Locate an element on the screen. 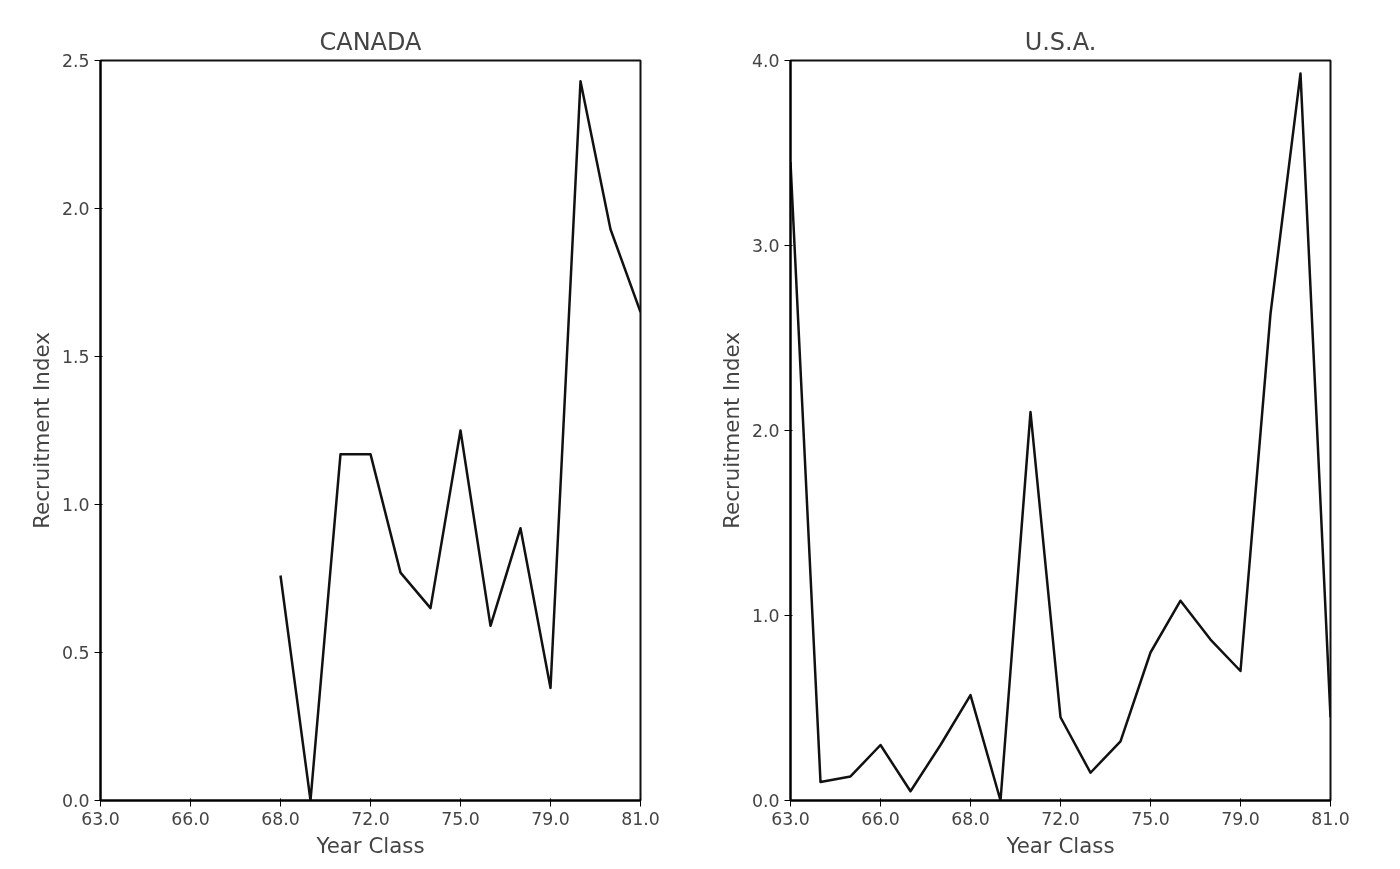 The height and width of the screenshot is (869, 1400). y-tick-label: 3.0 is located at coordinates (765, 246).